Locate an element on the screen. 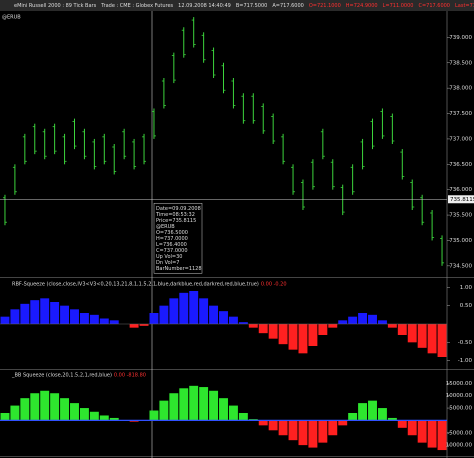 Image resolution: width=474 pixels, height=458 pixels. y-tick-label: 738.000 is located at coordinates (460, 89).